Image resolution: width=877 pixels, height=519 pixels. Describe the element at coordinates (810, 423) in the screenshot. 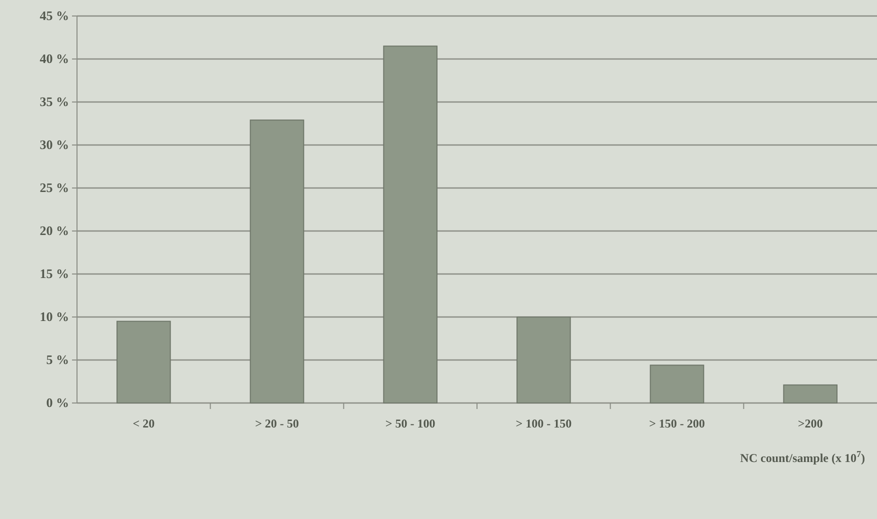

I see `x-tick-label: >200` at that location.